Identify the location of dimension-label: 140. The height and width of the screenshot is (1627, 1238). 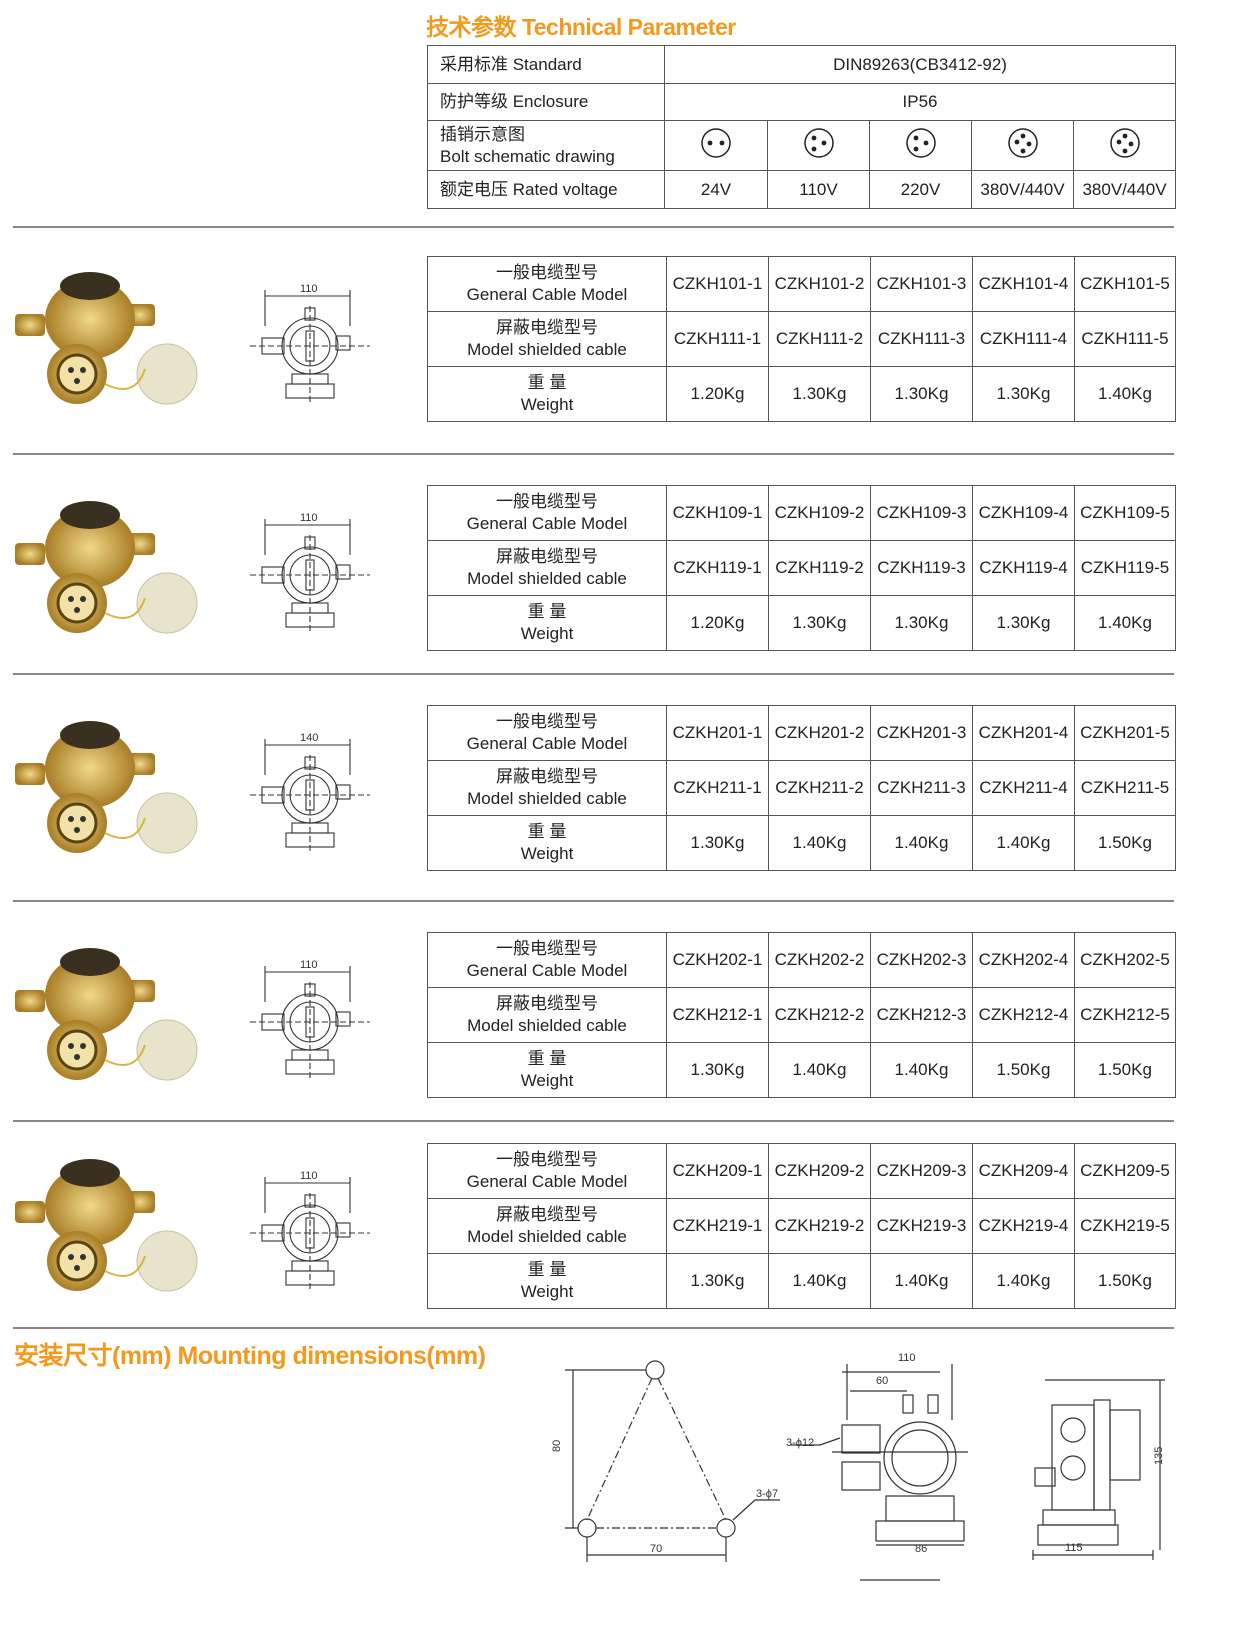
(309, 738).